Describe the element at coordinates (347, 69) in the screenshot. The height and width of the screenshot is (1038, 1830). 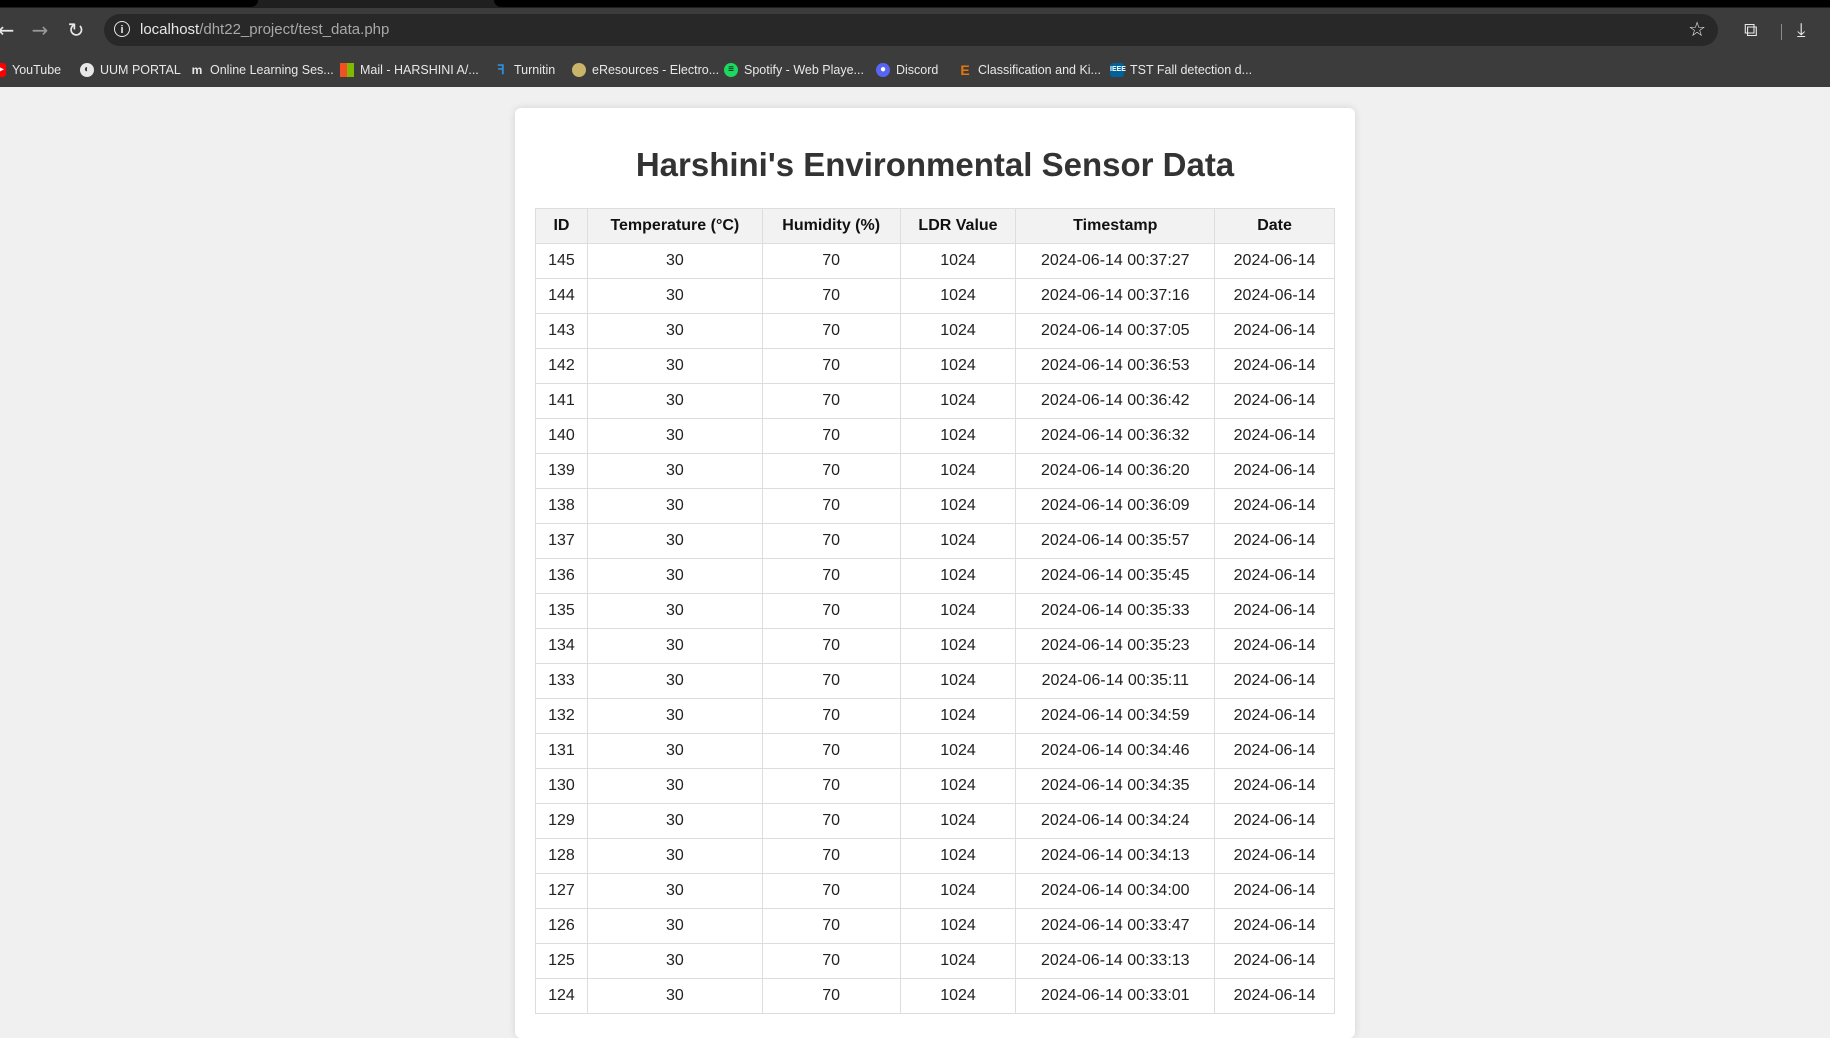
I see `microsoft-icon` at that location.